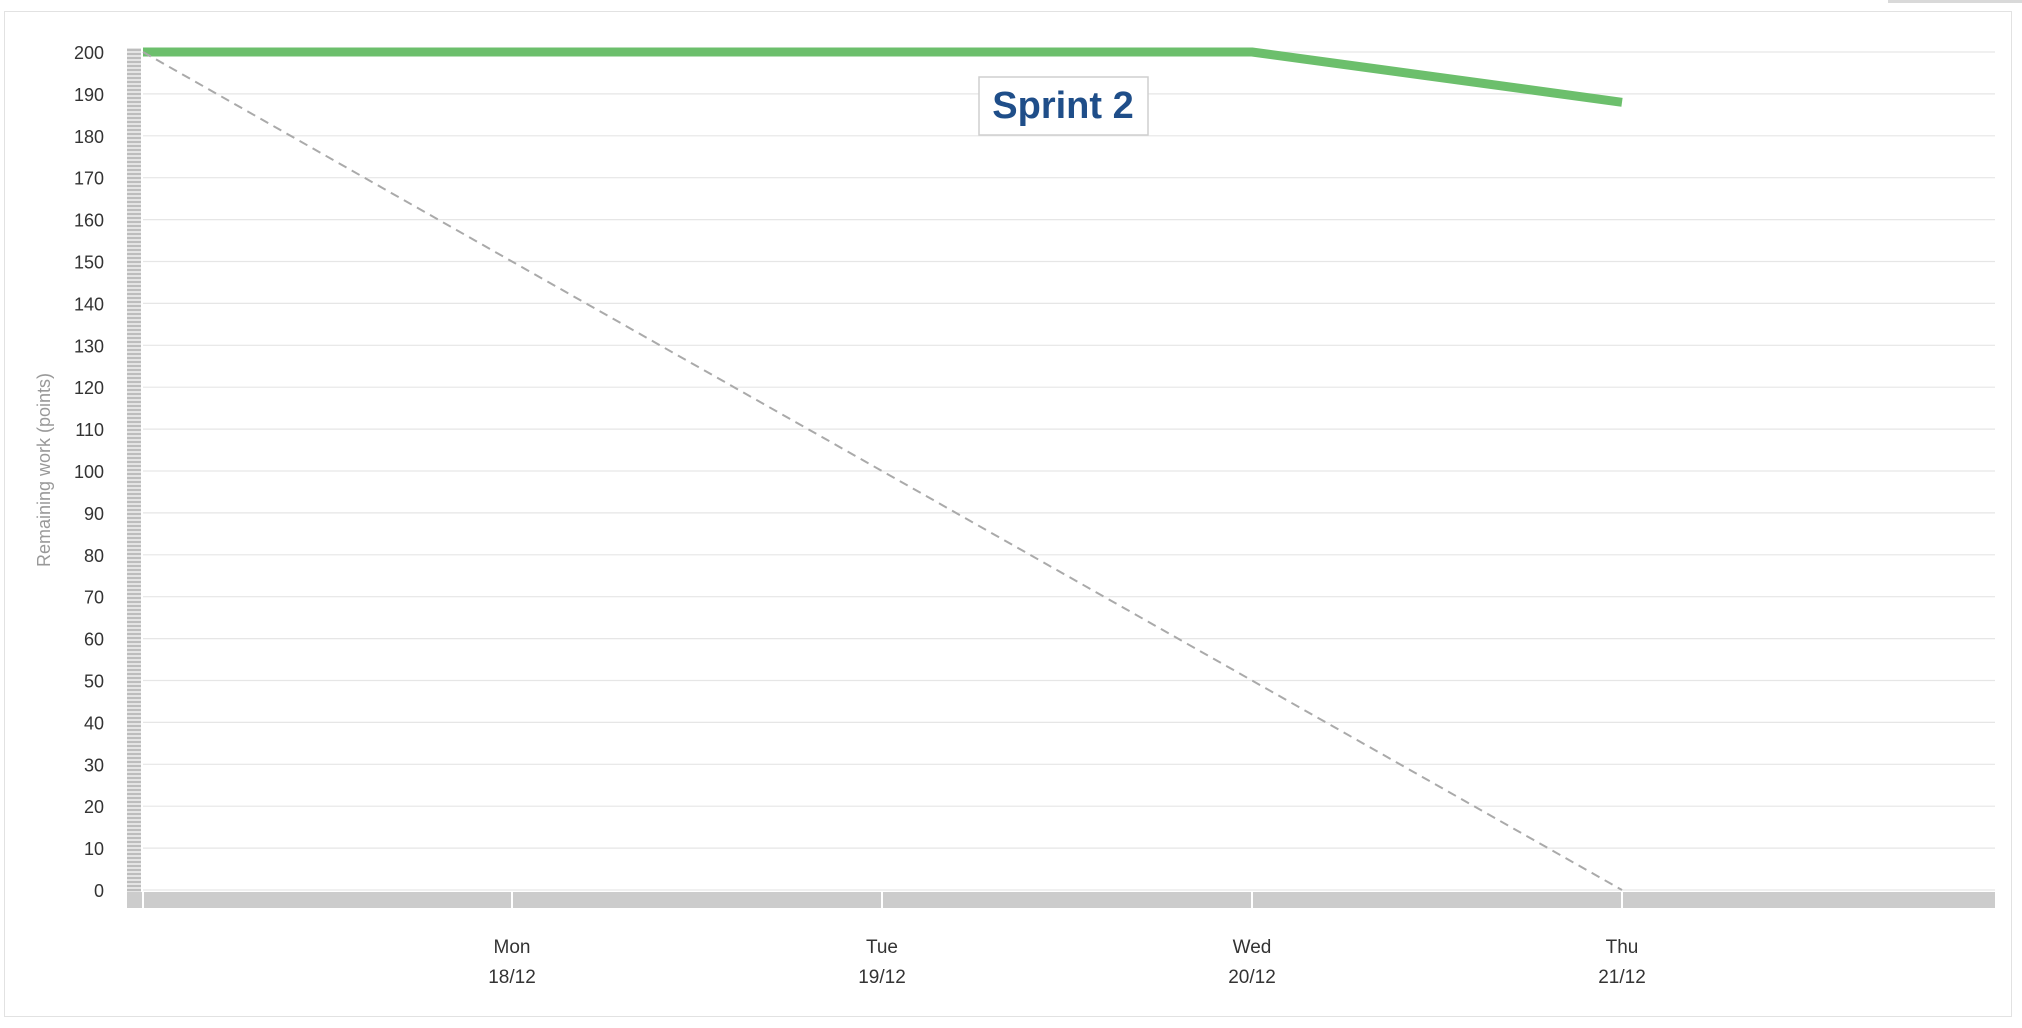  Describe the element at coordinates (94, 723) in the screenshot. I see `y-tick-label: 40` at that location.